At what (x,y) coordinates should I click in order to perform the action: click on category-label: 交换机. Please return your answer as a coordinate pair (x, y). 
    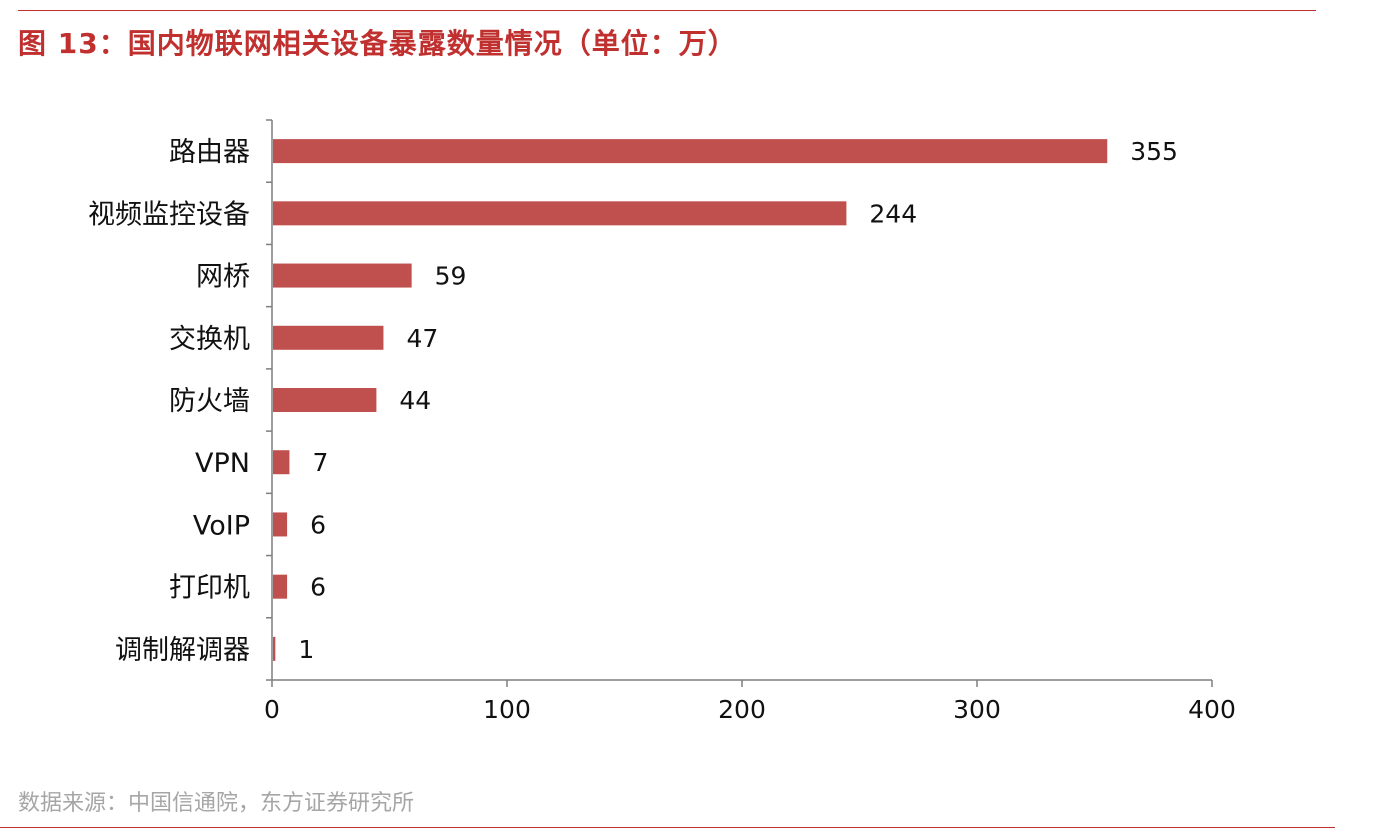
    Looking at the image, I should click on (209, 339).